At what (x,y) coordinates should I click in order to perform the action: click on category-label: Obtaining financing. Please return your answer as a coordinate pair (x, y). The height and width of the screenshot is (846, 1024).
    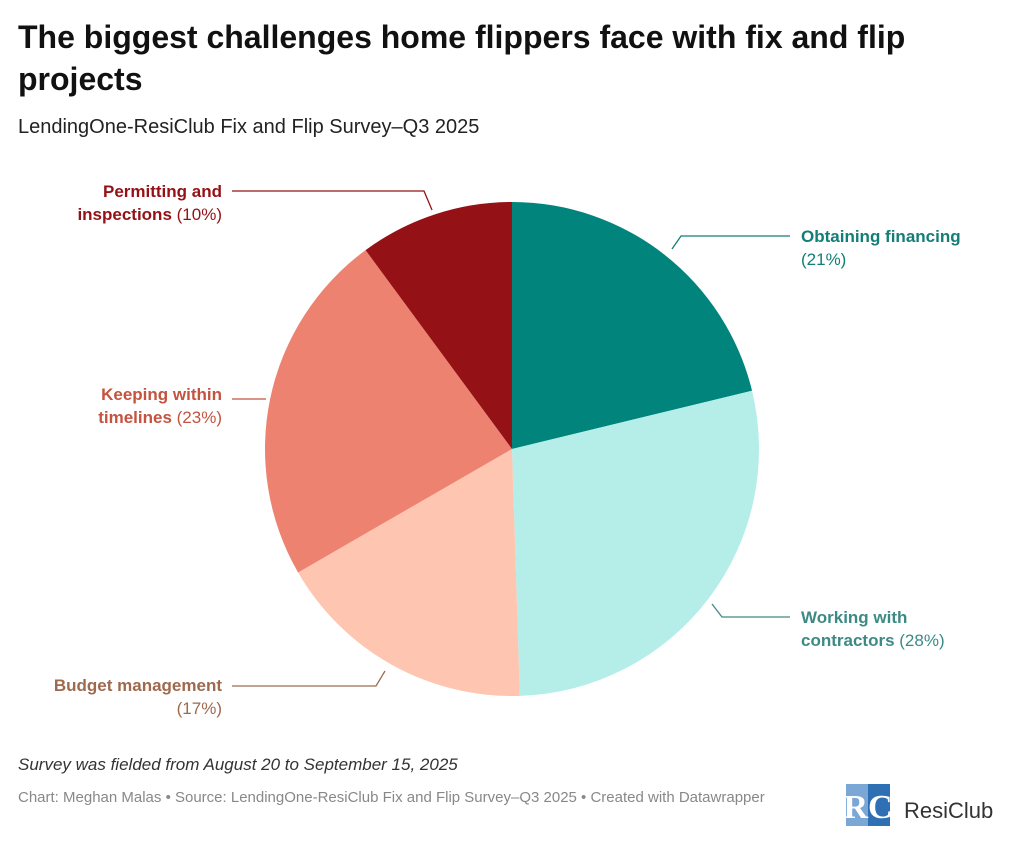
    Looking at the image, I should click on (881, 236).